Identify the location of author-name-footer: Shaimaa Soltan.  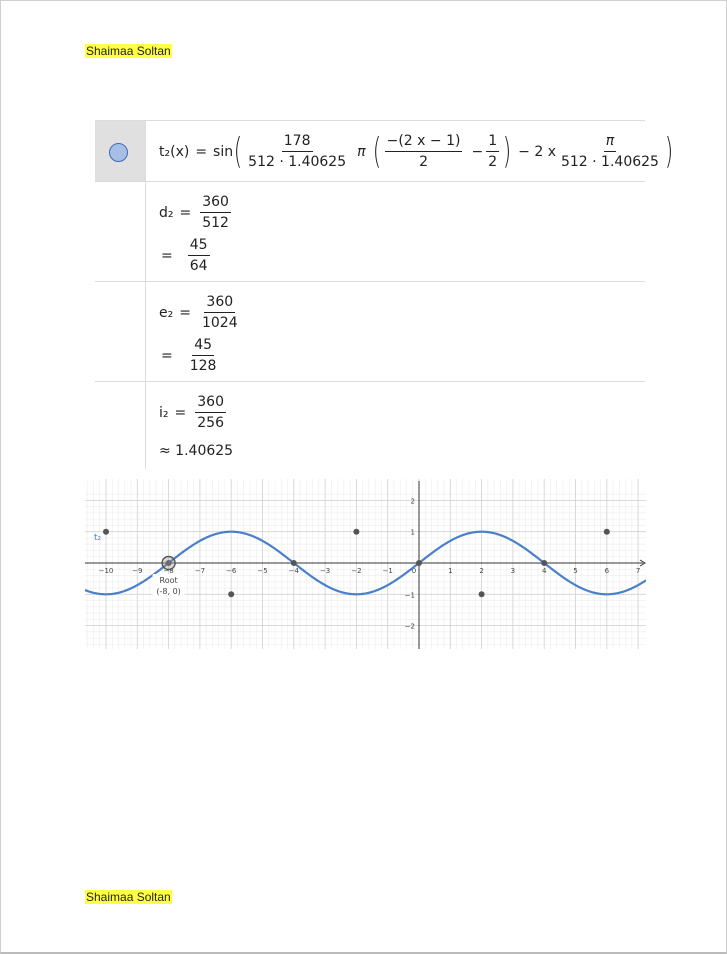
(128, 897).